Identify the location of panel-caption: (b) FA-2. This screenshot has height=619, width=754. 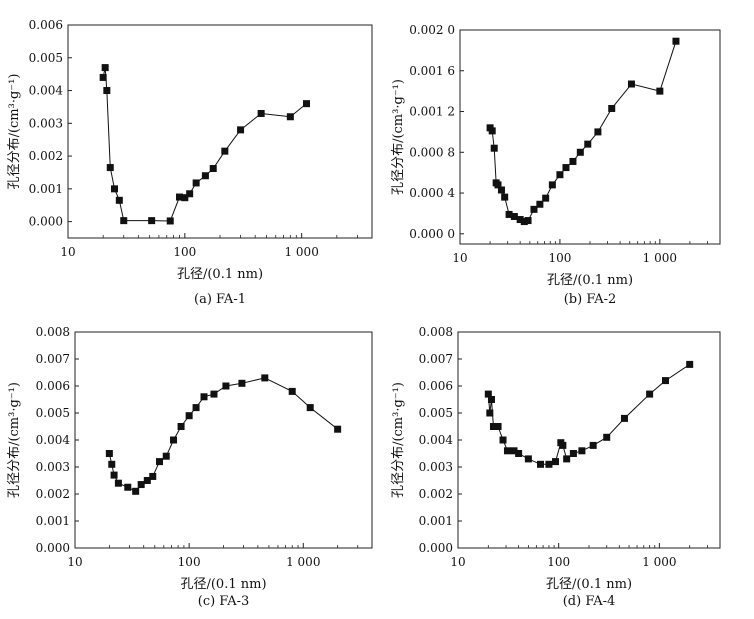
(590, 299).